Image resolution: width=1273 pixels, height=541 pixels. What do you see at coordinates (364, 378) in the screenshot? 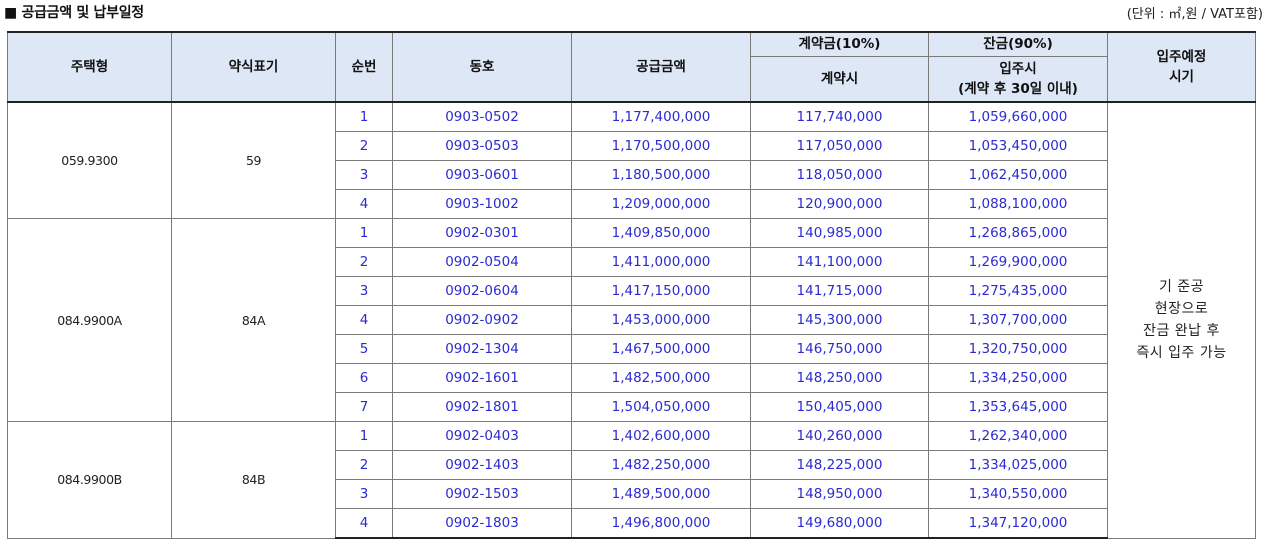
I see `cell-order: 6` at bounding box center [364, 378].